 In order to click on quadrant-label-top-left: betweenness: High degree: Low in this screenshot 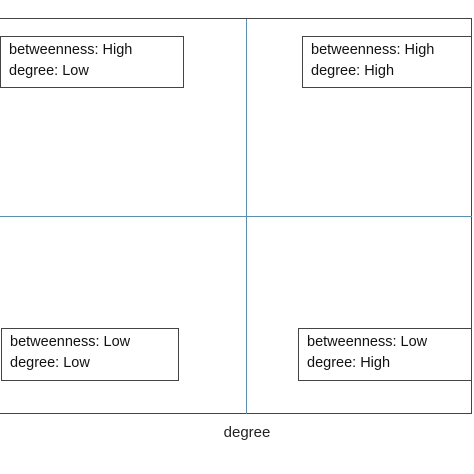, I will do `click(92, 62)`.